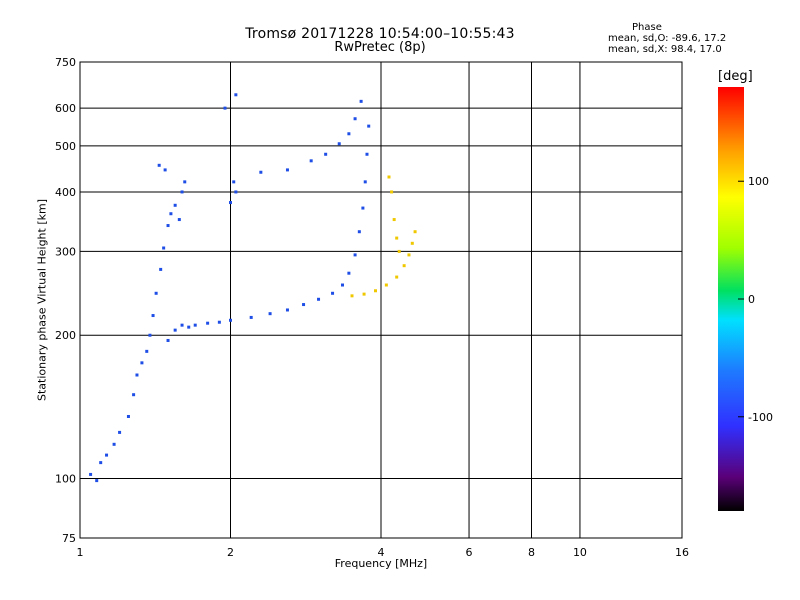  What do you see at coordinates (469, 552) in the screenshot?
I see `x-tick-label: 6` at bounding box center [469, 552].